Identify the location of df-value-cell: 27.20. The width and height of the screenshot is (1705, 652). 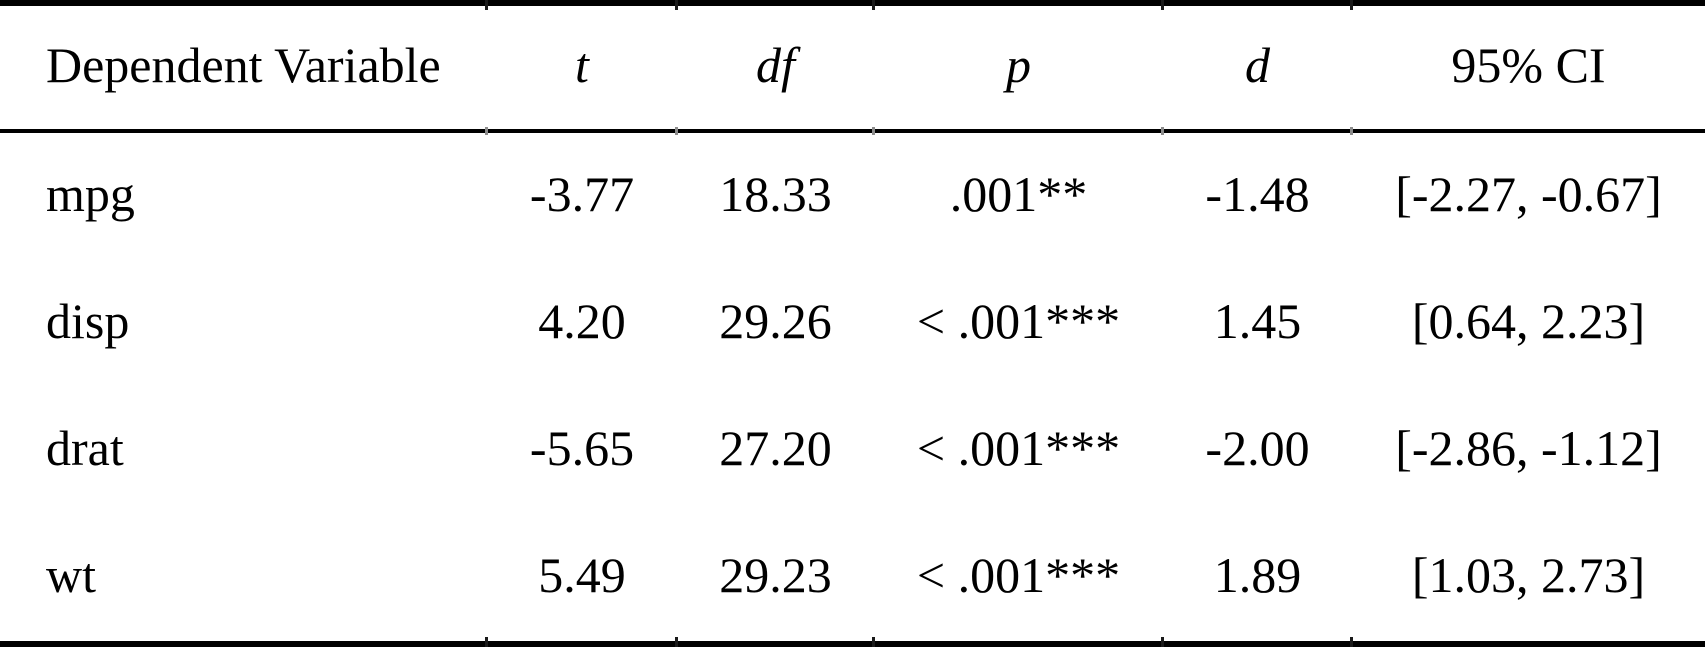
(775, 447).